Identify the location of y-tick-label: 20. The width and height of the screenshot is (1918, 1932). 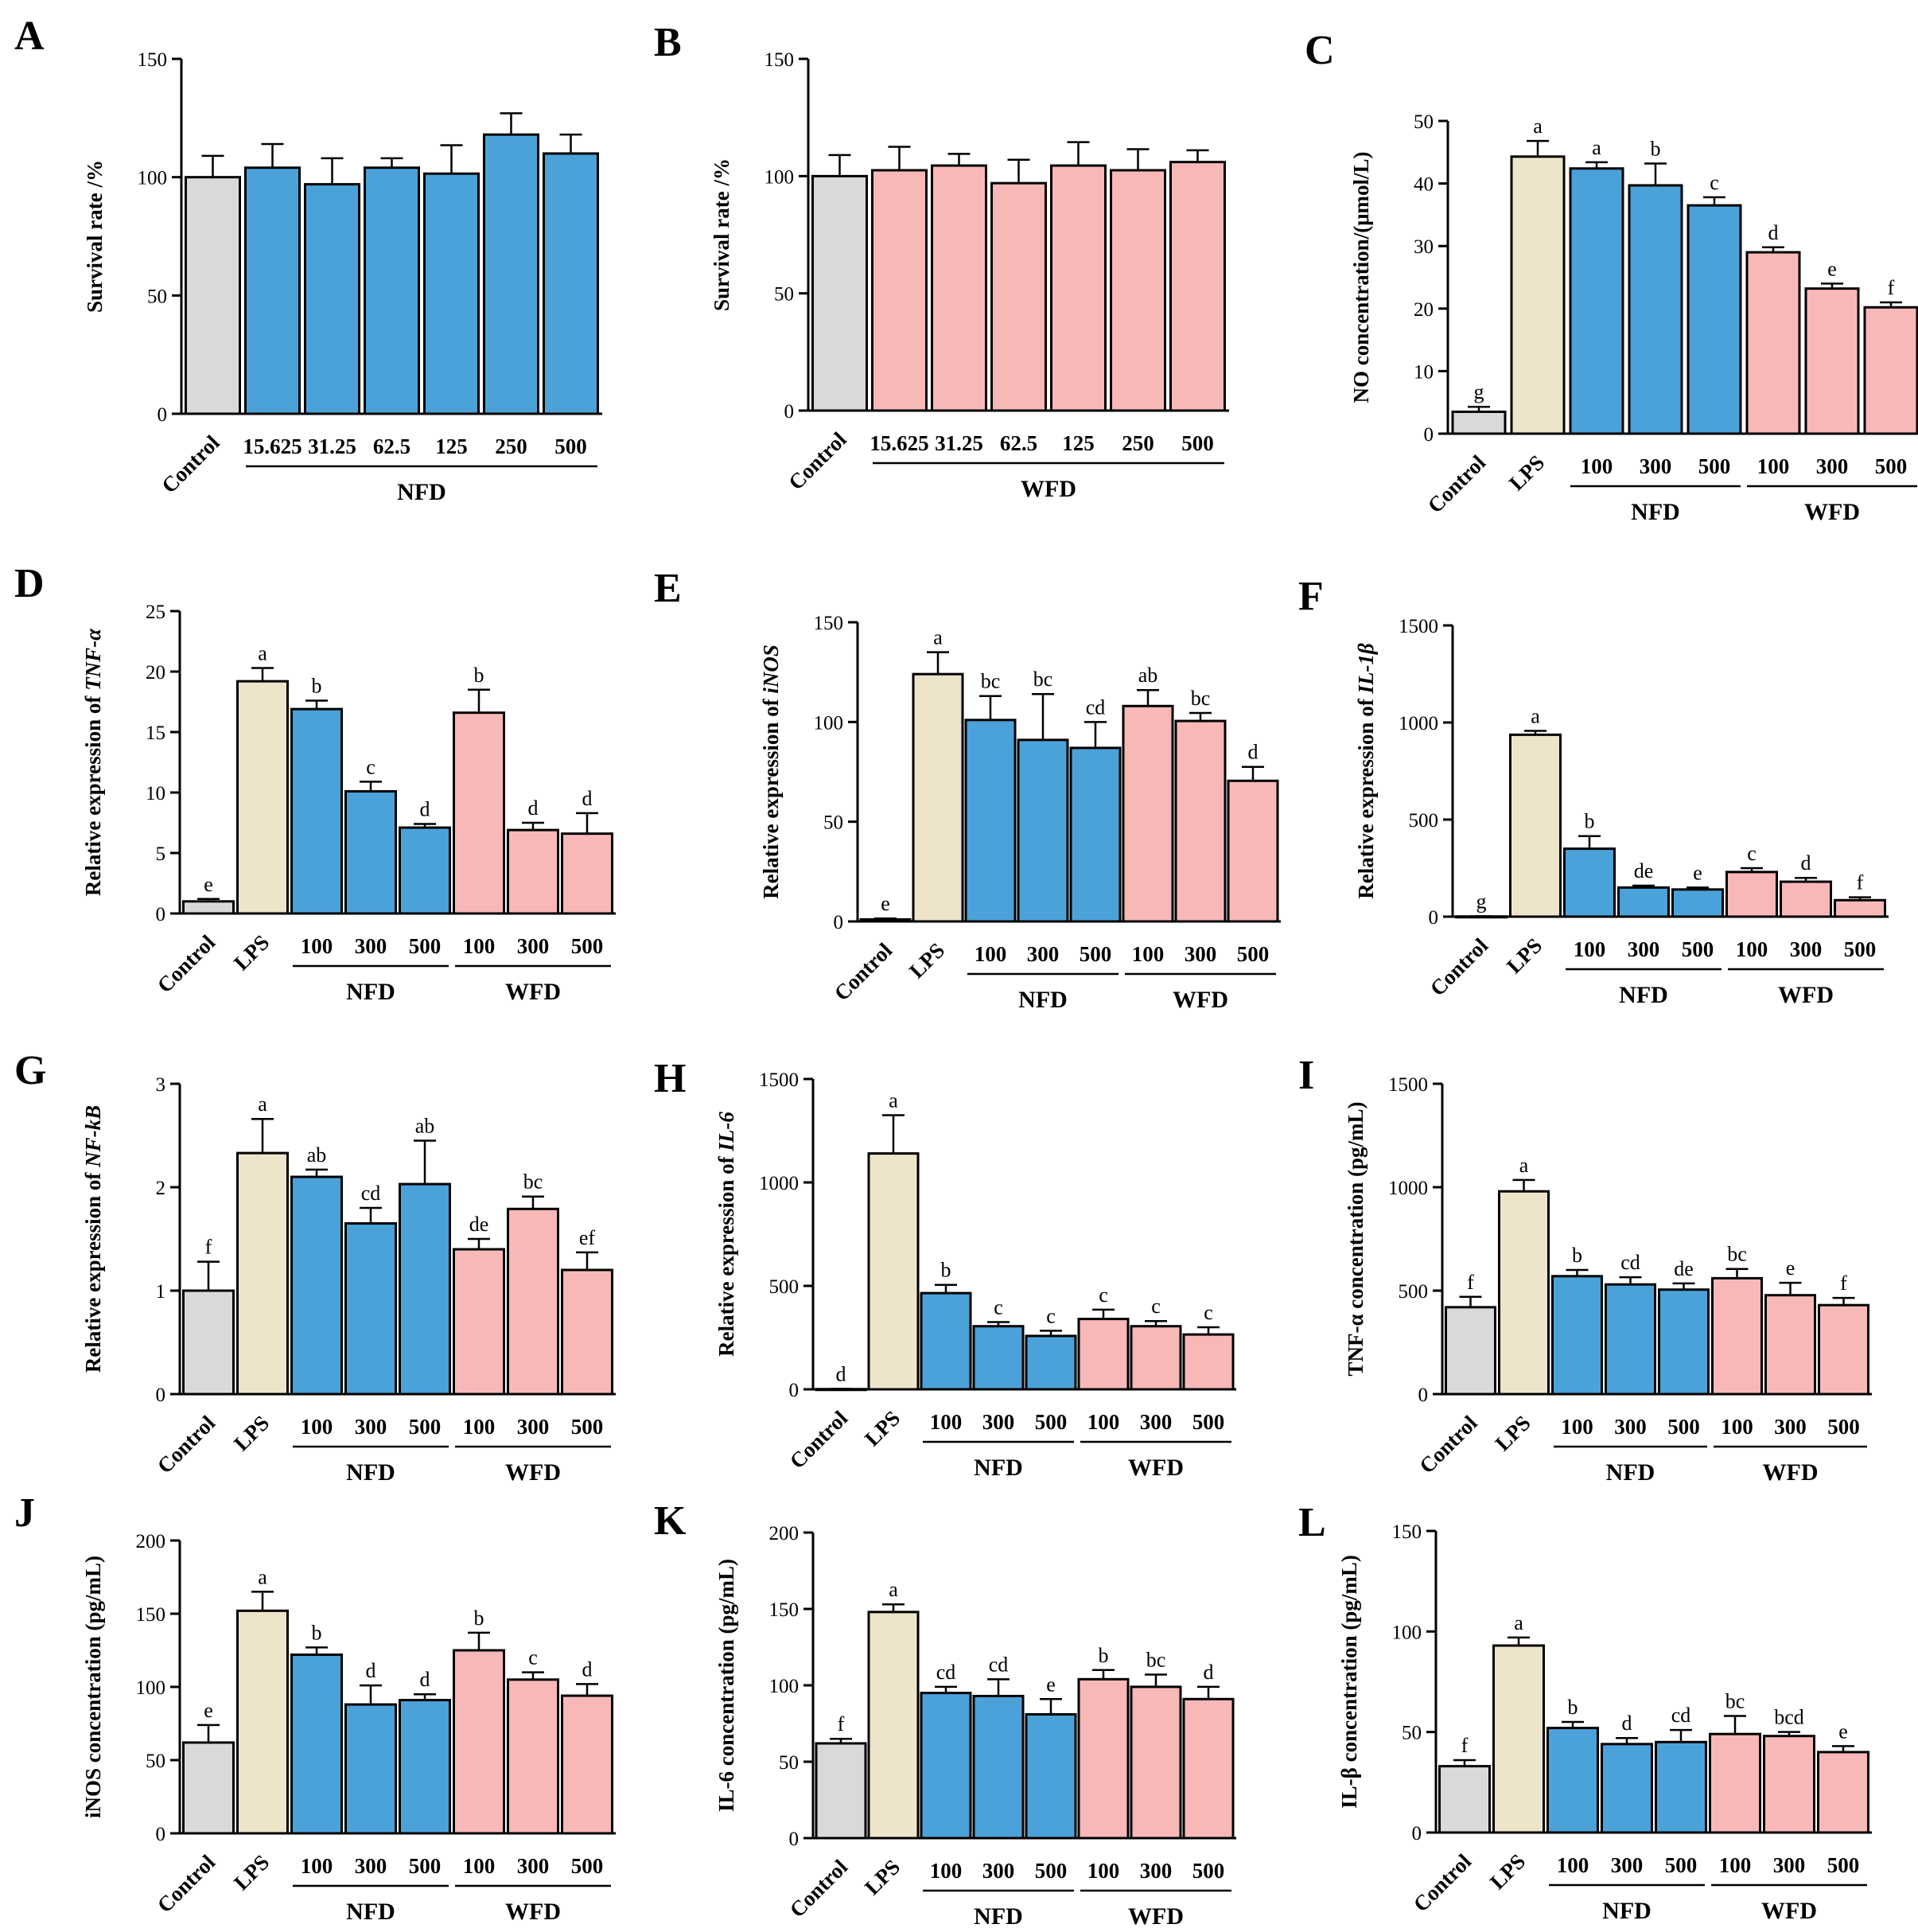
(1424, 310).